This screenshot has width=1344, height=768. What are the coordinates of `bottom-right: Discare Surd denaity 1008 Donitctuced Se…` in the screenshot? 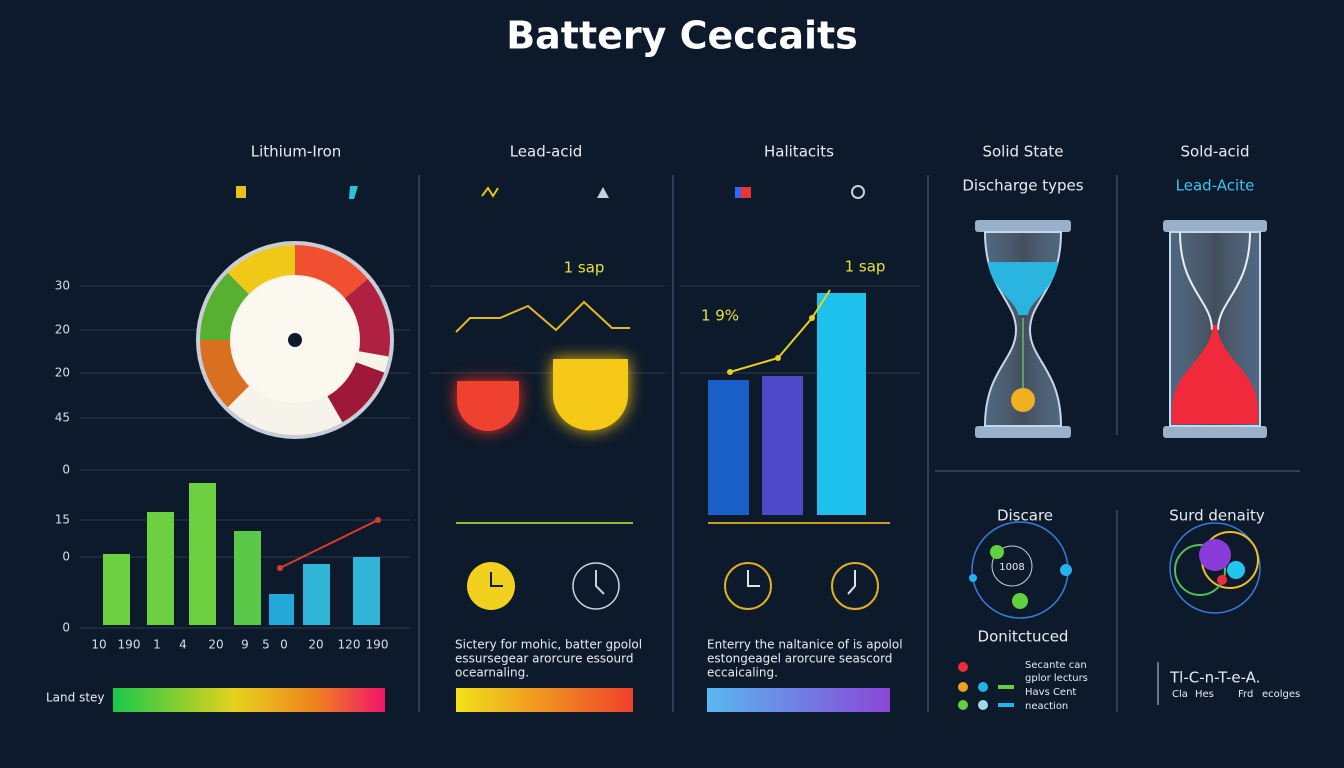 It's located at (1129, 609).